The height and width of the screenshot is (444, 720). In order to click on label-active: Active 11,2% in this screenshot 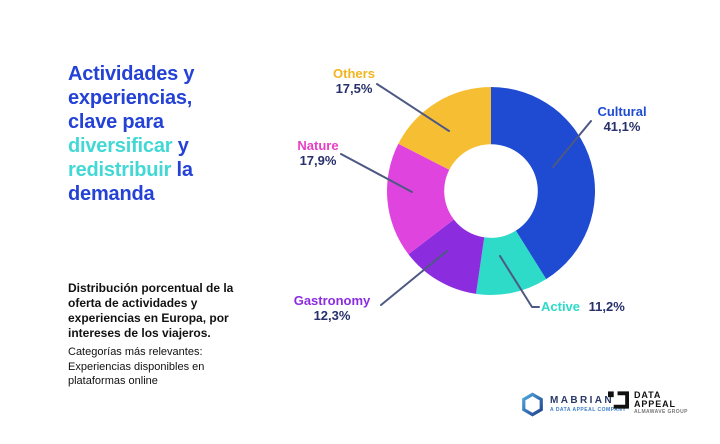, I will do `click(601, 306)`.